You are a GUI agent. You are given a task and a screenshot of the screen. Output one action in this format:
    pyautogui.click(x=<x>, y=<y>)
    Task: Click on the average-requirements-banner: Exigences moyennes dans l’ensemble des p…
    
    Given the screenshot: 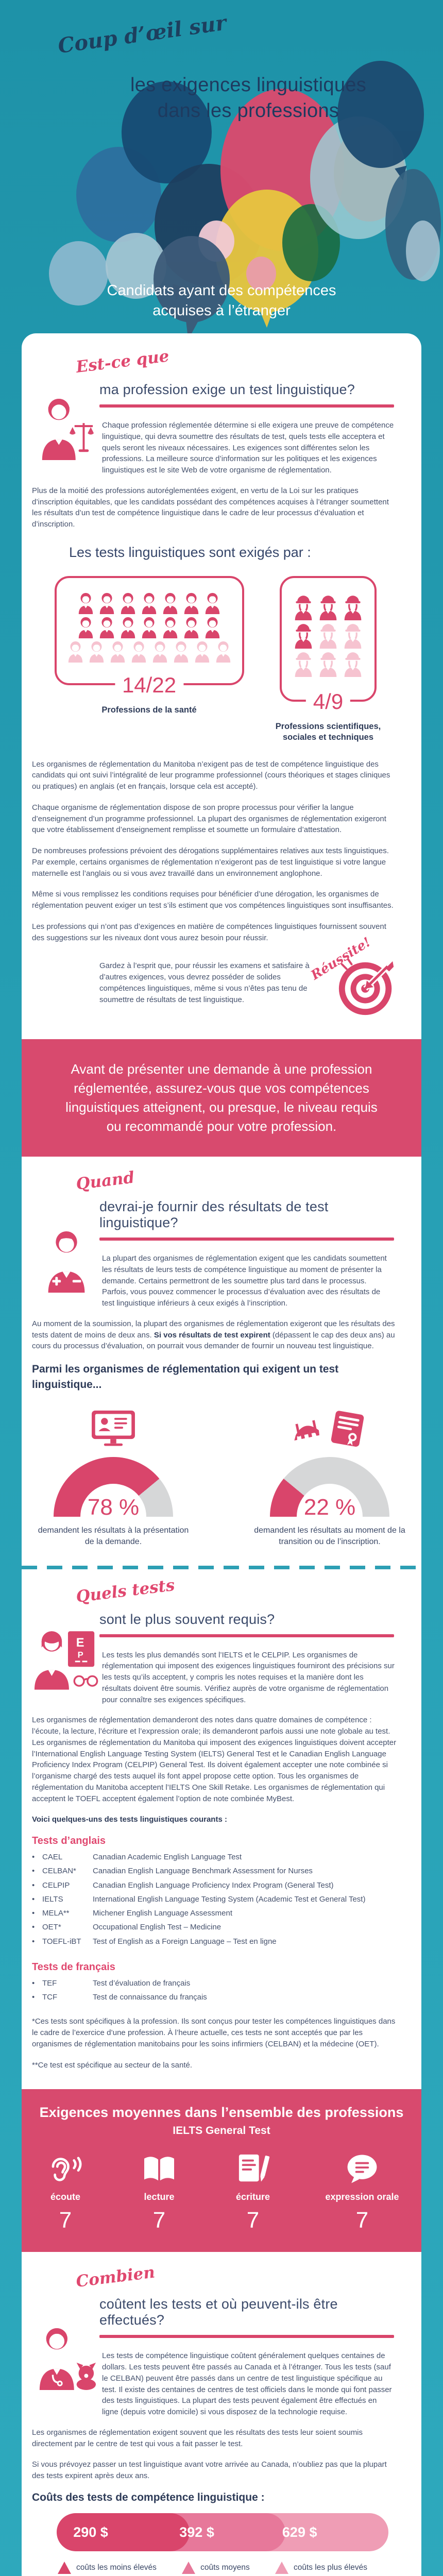 What is the action you would take?
    pyautogui.click(x=221, y=2170)
    